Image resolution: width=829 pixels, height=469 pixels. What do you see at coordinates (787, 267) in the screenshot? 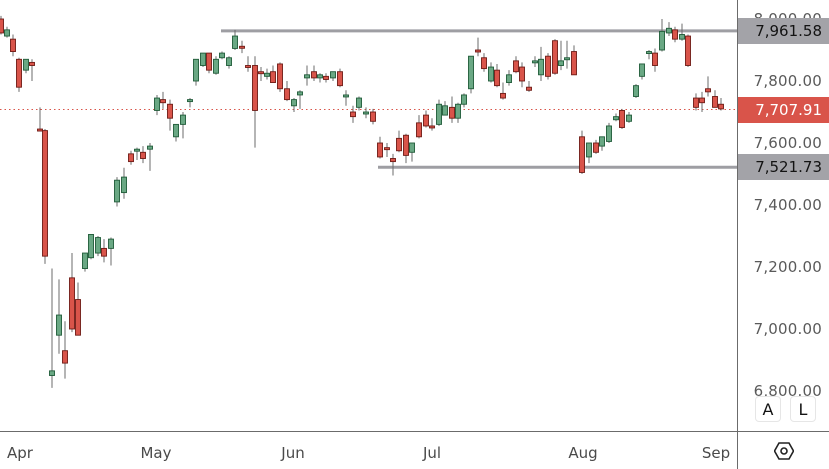
I see `price-tick-label: 7,200.00` at bounding box center [787, 267].